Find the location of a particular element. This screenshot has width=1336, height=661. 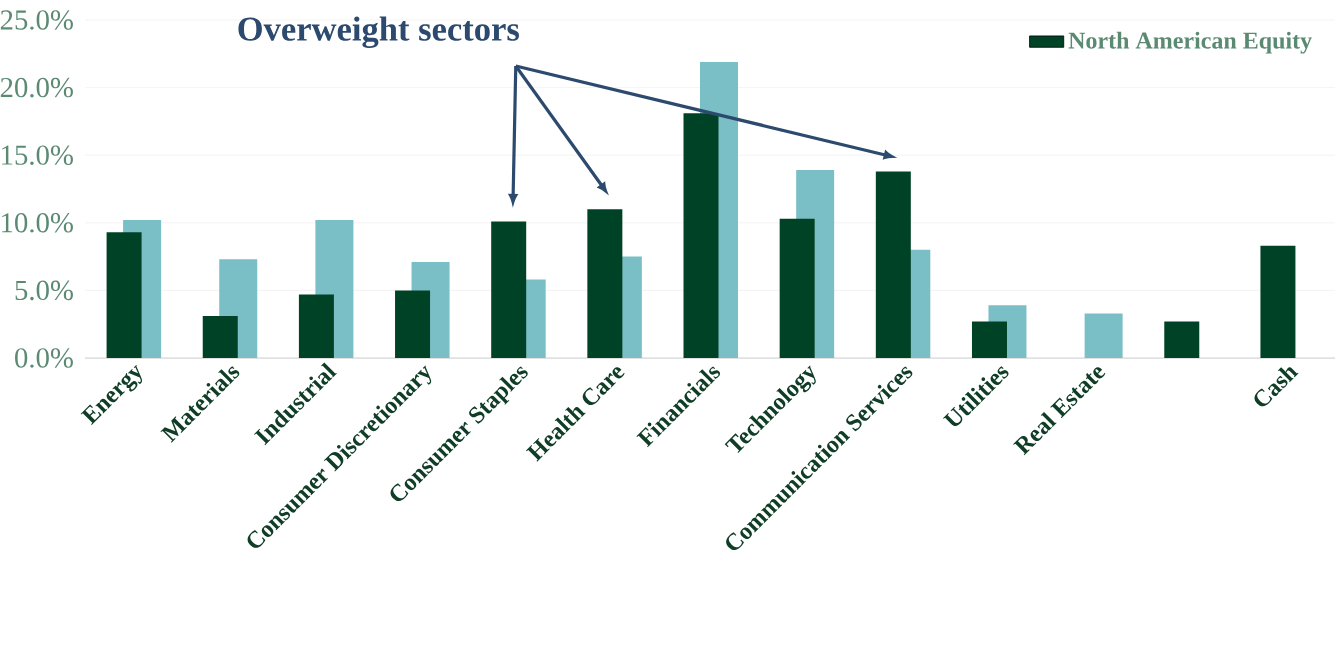

y-tick-label: 25.0% is located at coordinates (36, 20).